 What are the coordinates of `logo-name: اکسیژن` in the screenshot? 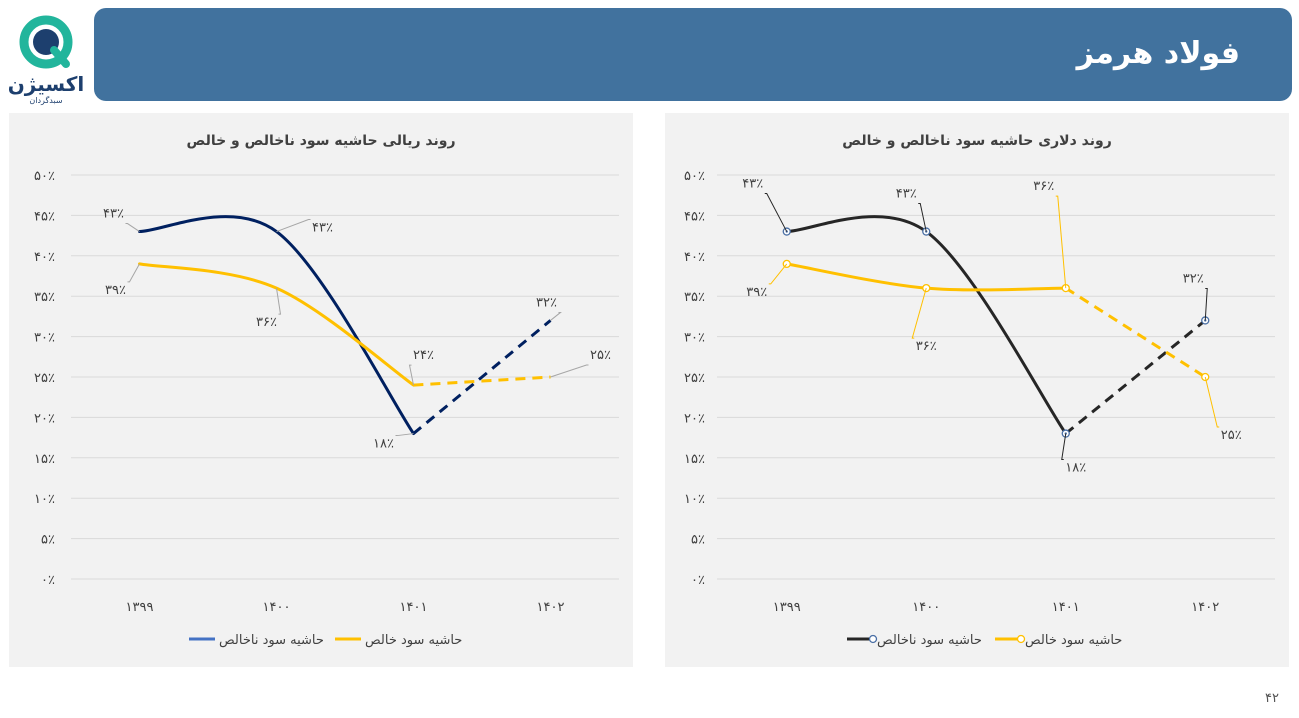 It's located at (46, 84).